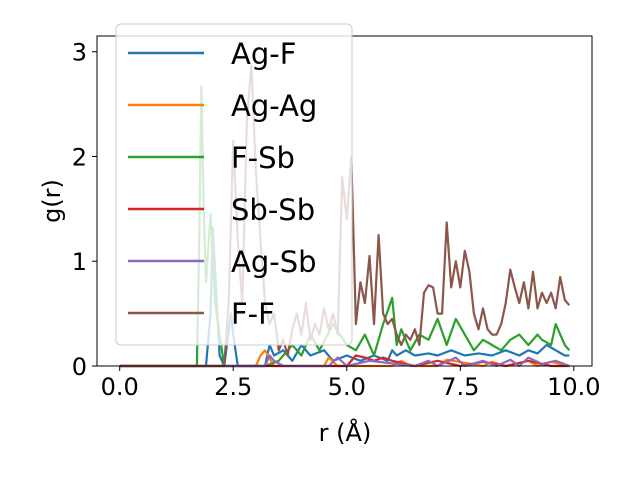 This screenshot has width=640, height=480. I want to click on y-tick-label: 2, so click(79, 157).